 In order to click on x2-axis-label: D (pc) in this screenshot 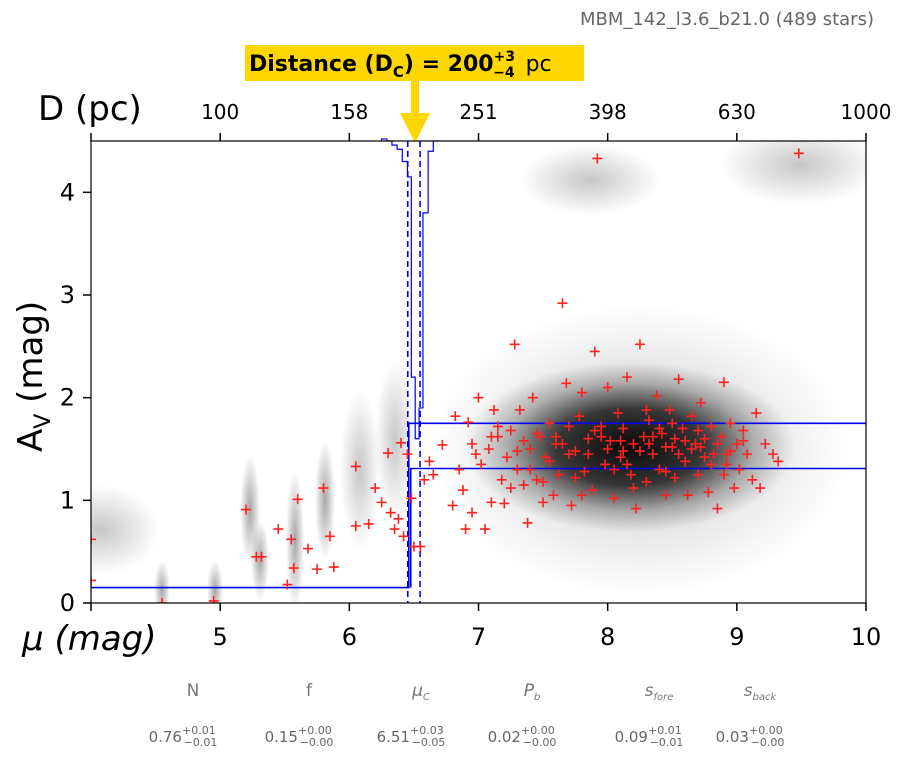, I will do `click(90, 109)`.